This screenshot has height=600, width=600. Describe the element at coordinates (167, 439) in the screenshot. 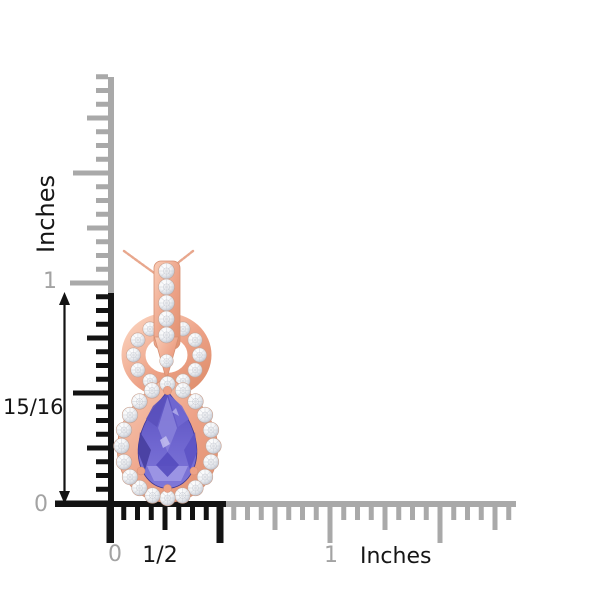

I see `tanzanite-gemstone` at that location.